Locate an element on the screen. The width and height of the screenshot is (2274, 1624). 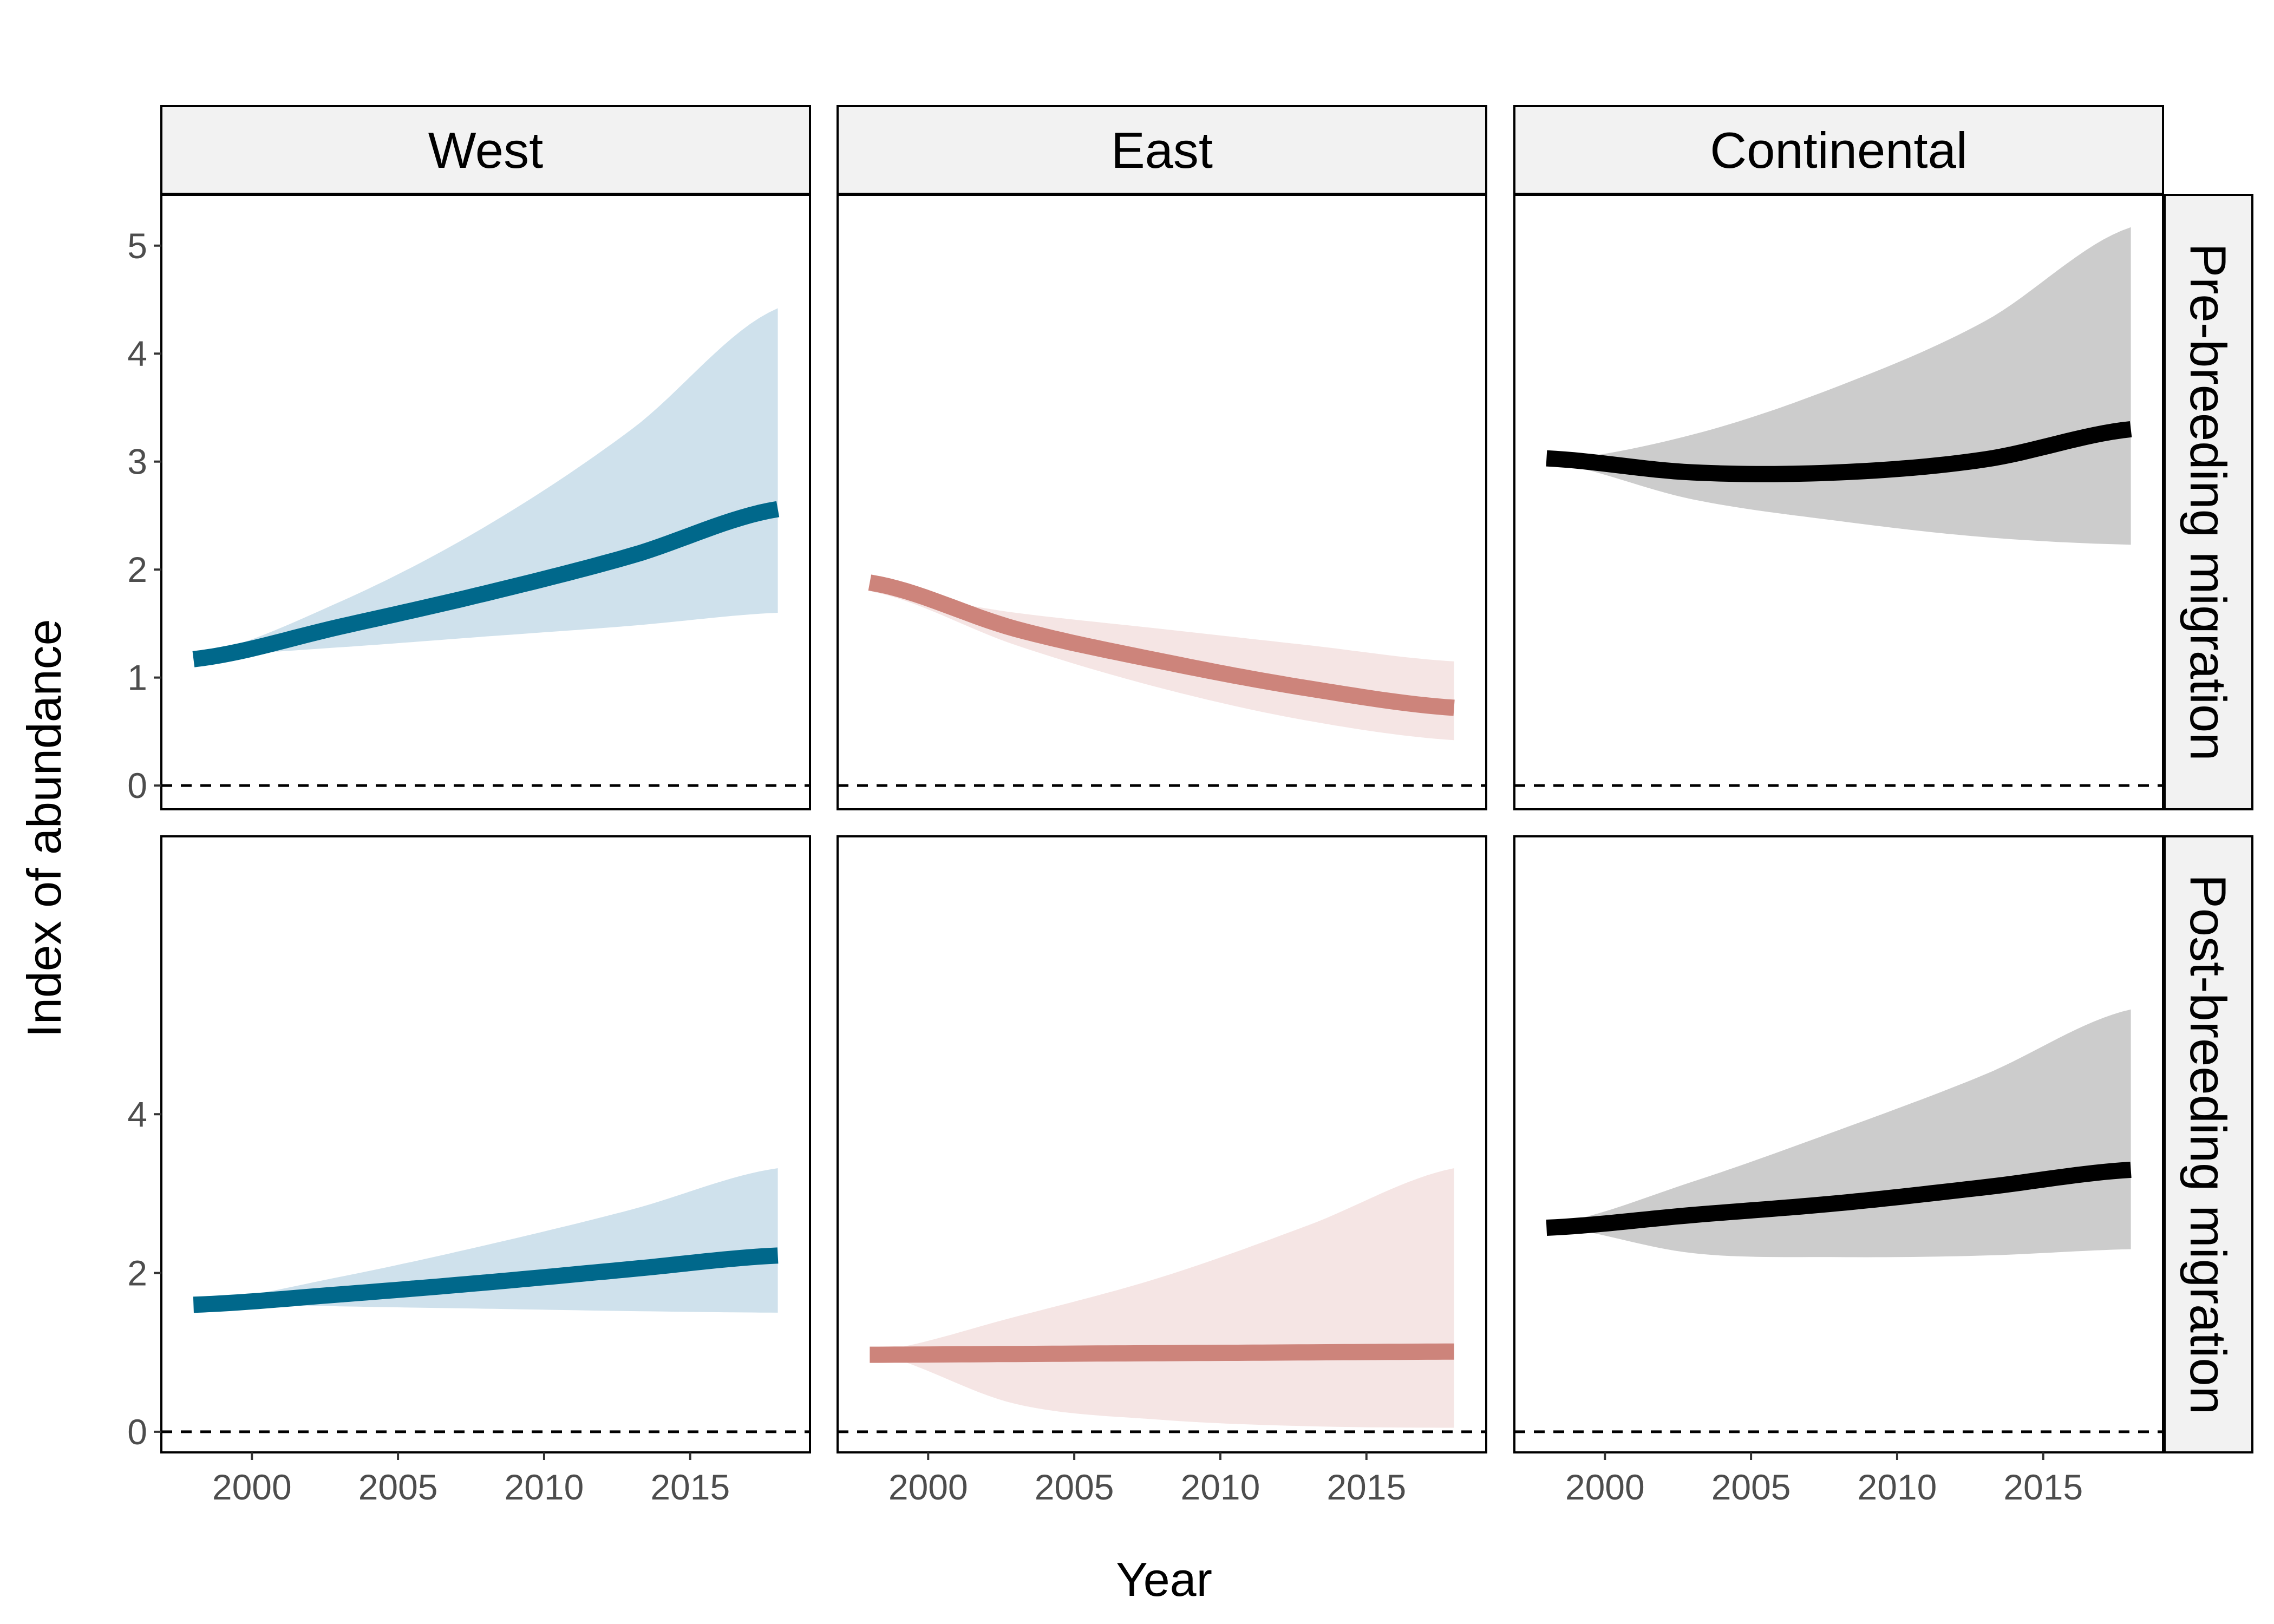
panel-continental-post-breeding-migration is located at coordinates (1839, 1144).